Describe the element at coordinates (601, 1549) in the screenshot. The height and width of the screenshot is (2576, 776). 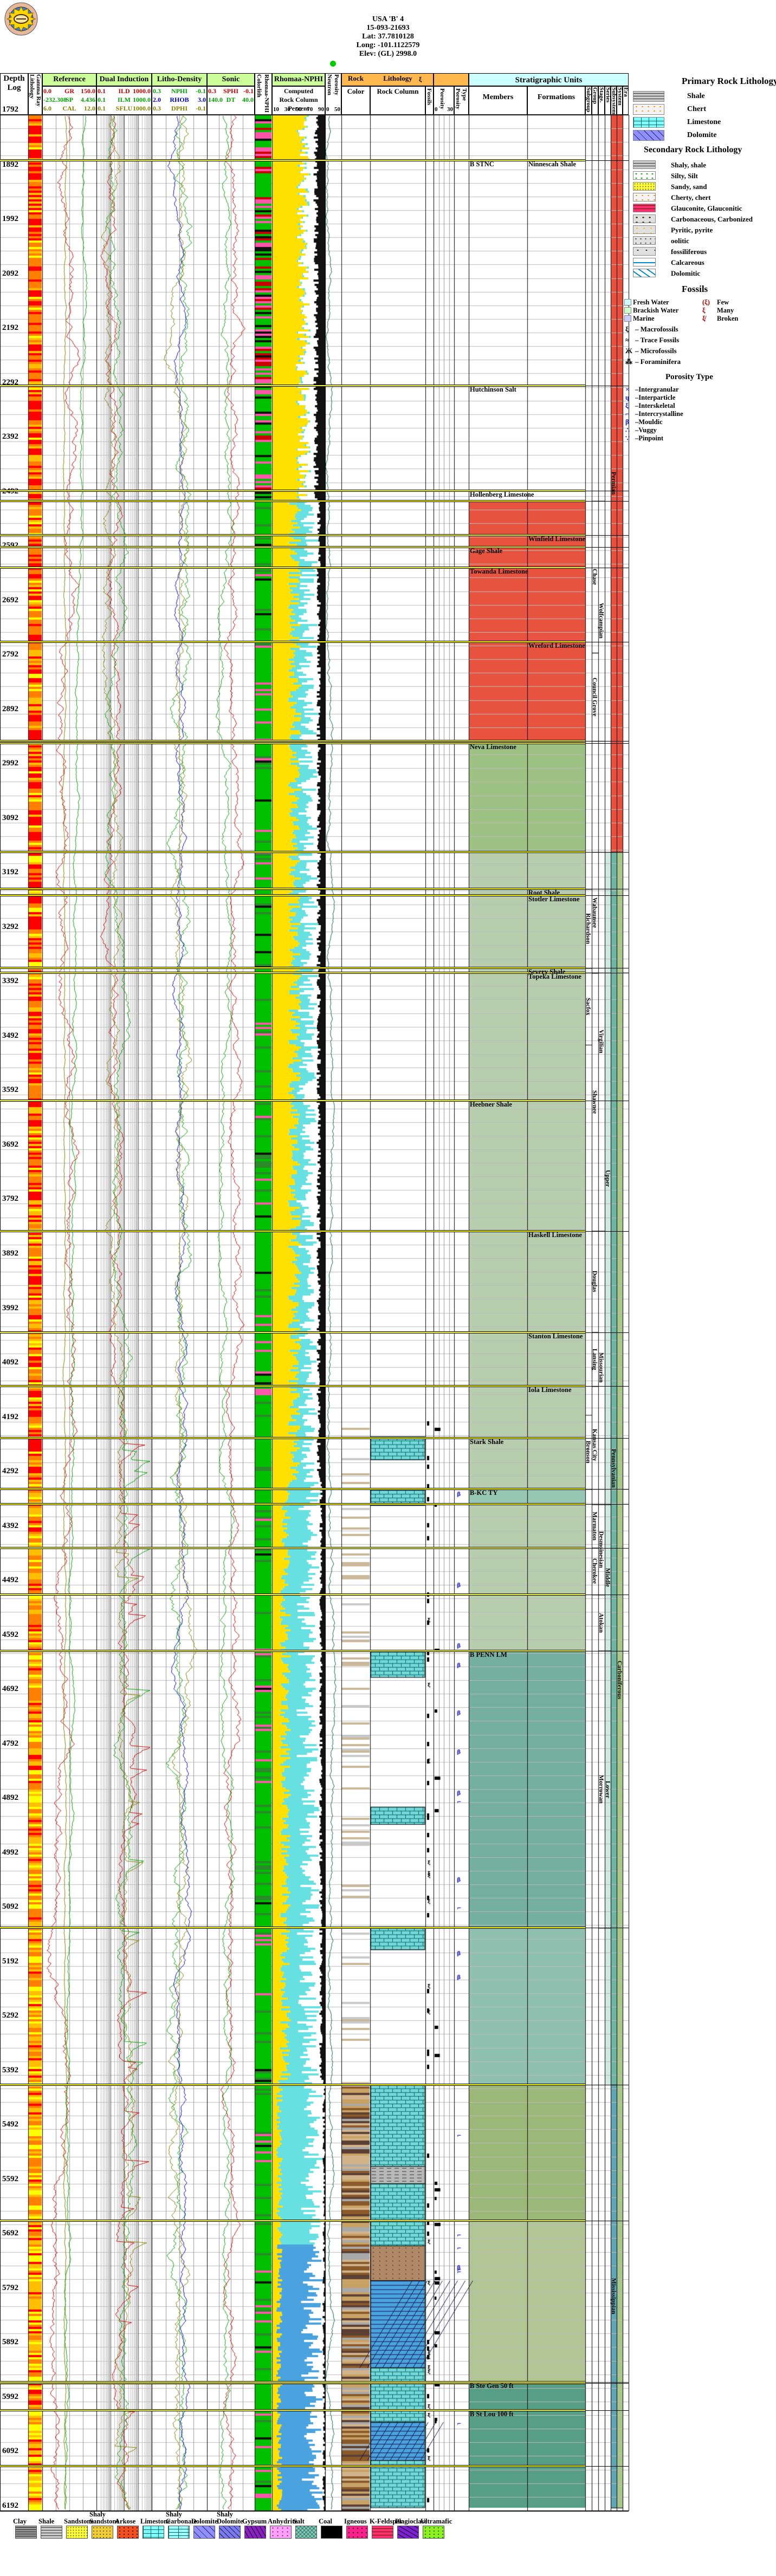
I see `stage-label: Desmoinesian` at that location.